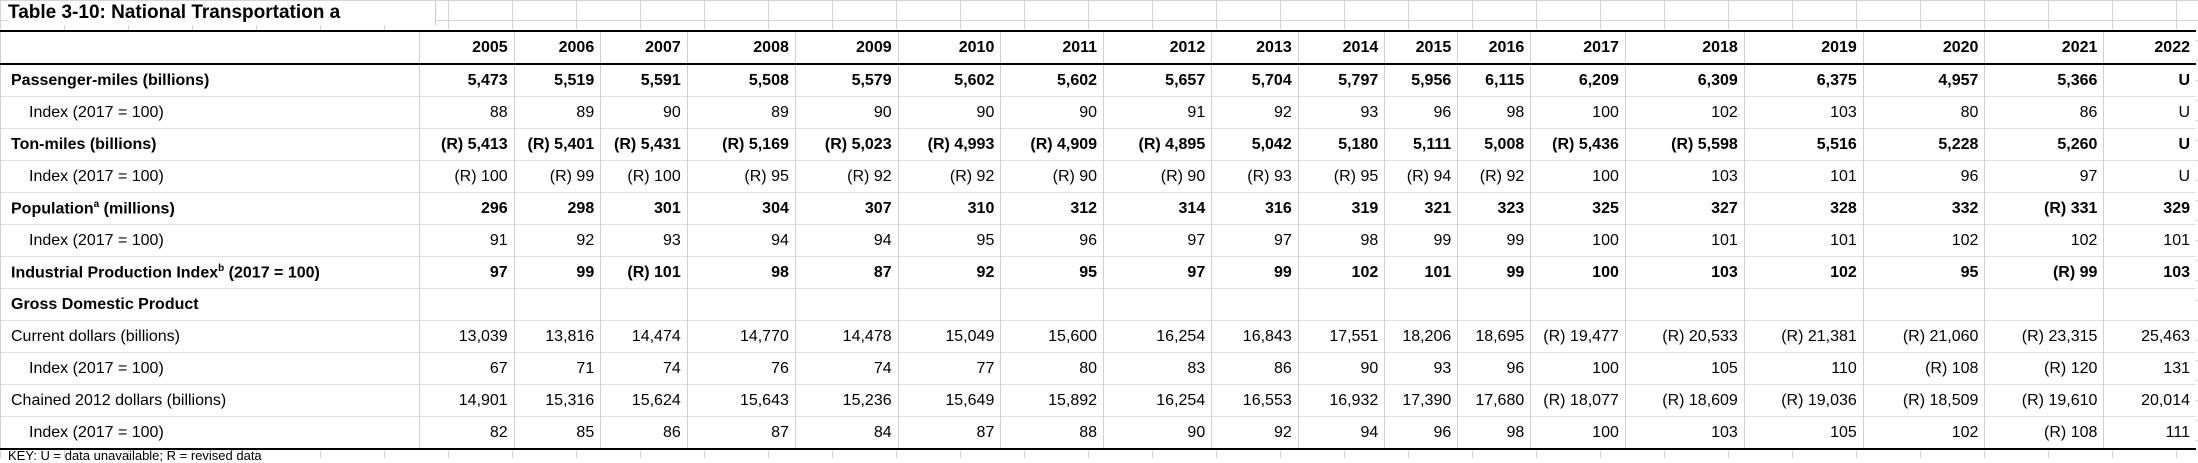 This screenshot has height=463, width=2198. I want to click on data-cell: 93, so click(1421, 368).